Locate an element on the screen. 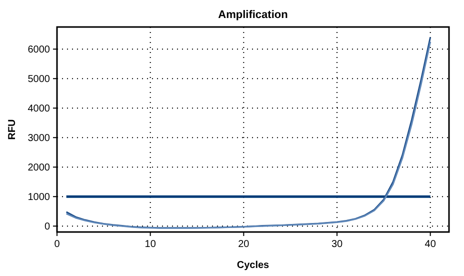 This screenshot has width=464, height=276. y-tick-label: 5000 is located at coordinates (39, 80).